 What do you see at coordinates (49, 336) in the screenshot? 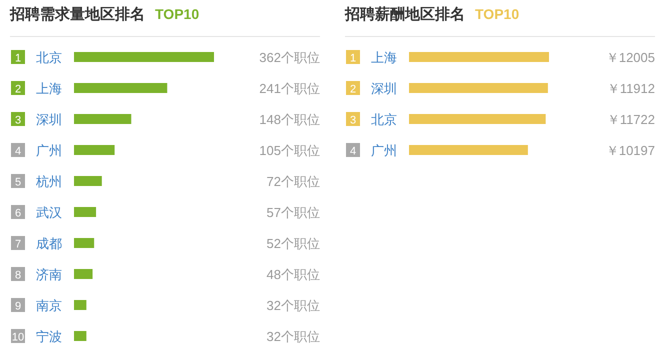
I see `y-tick-label: 宁波` at bounding box center [49, 336].